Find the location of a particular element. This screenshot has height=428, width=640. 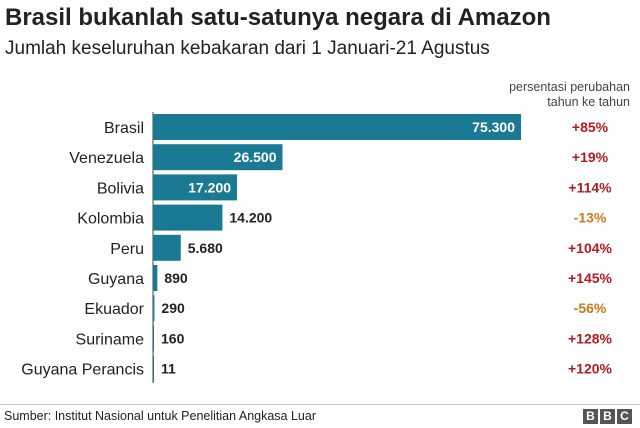

data-label: 5.680 is located at coordinates (205, 248).